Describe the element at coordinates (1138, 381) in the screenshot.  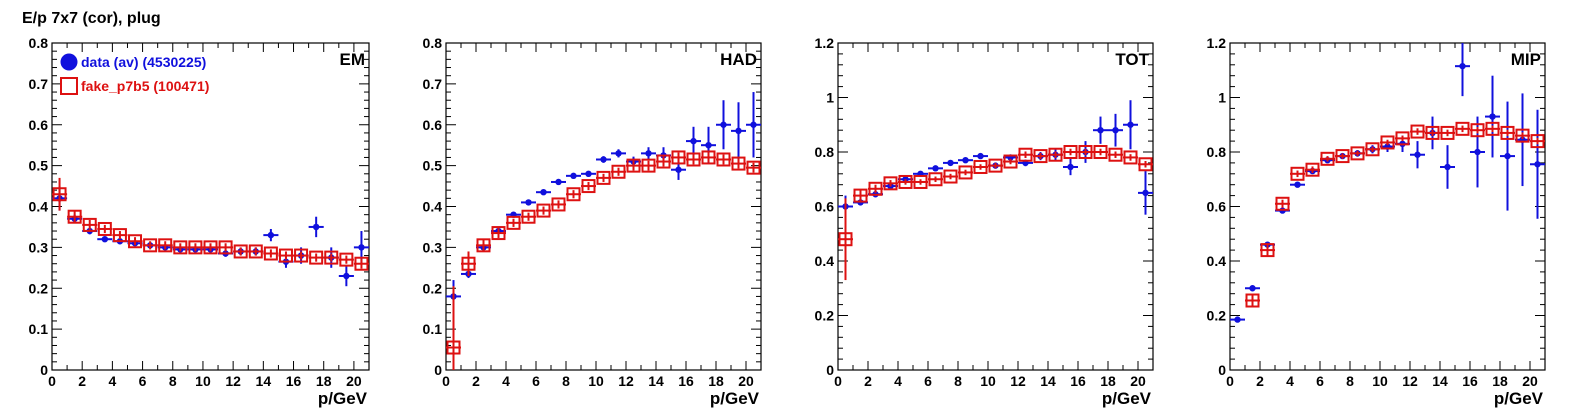
I see `x-tick-label: 20` at that location.